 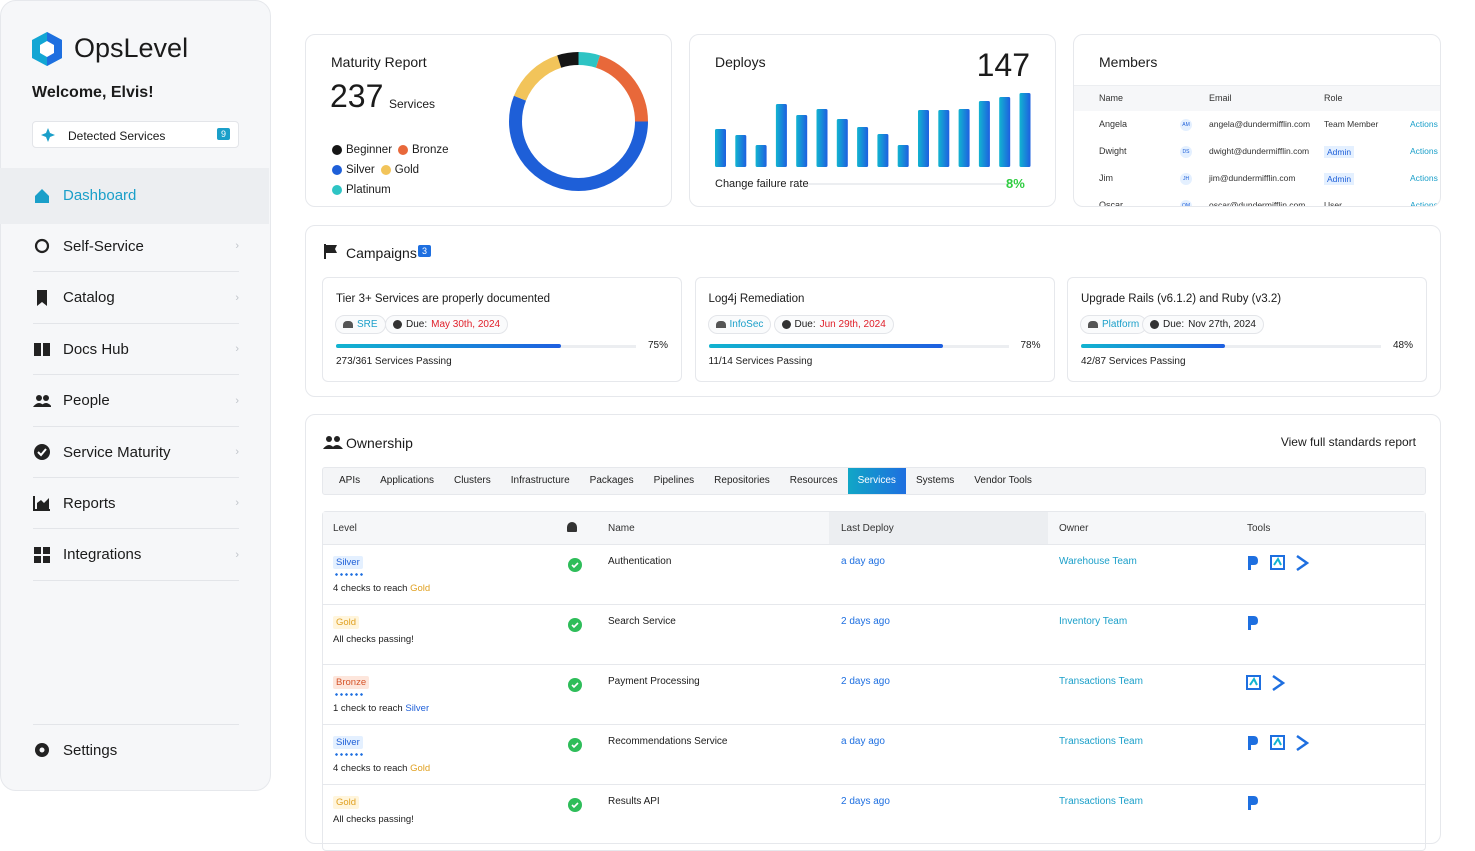 I want to click on column-header: Last Deploy, so click(x=867, y=528).